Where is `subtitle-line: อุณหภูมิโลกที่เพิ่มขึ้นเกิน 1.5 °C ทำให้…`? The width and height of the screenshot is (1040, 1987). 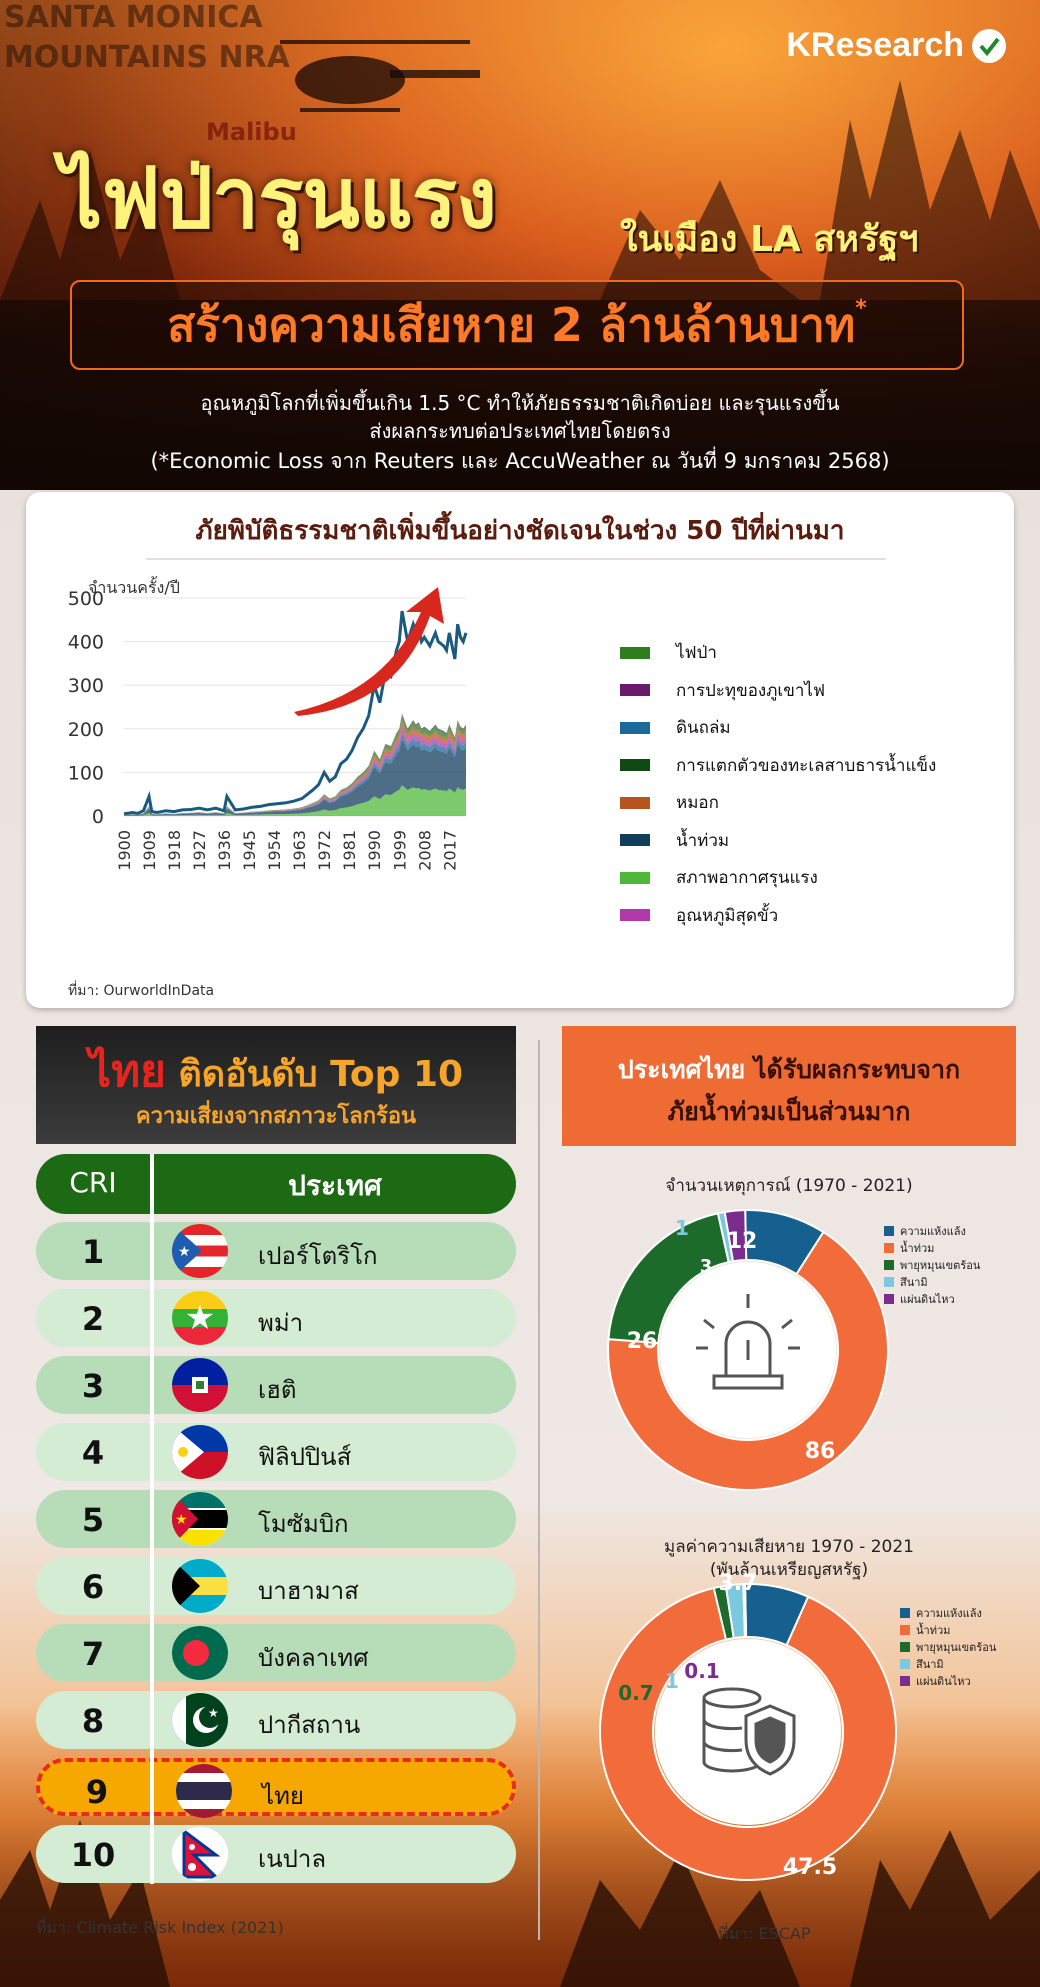
subtitle-line: อุณหภูมิโลกที่เพิ่มขึ้นเกิน 1.5 °C ทำให้… is located at coordinates (520, 403).